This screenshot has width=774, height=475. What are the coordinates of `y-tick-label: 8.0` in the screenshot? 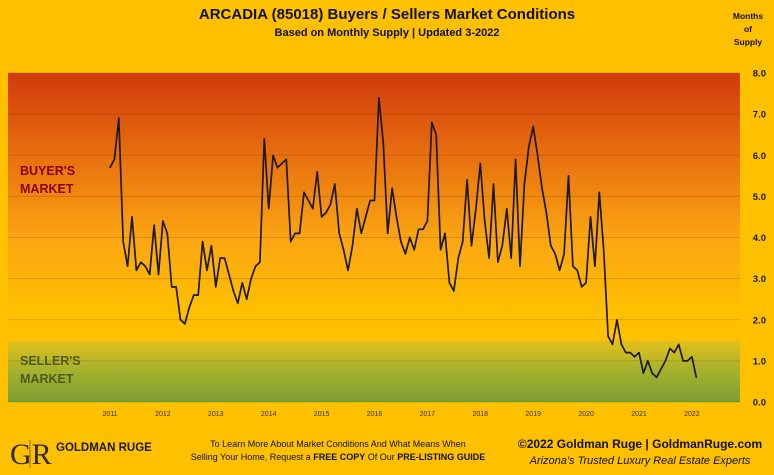 It's located at (759, 74).